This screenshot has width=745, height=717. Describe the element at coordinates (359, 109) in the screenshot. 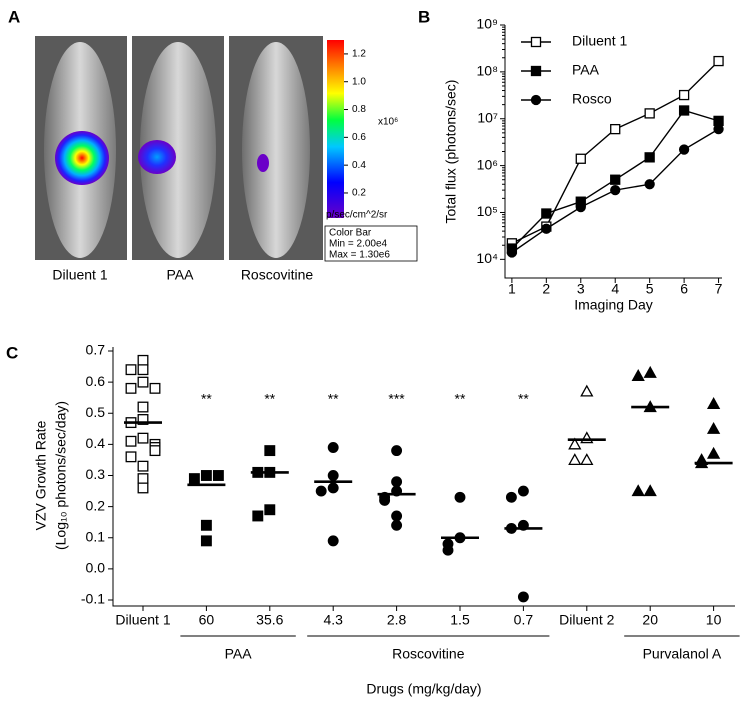

I see `color-bar-tick-label: 0.8` at that location.